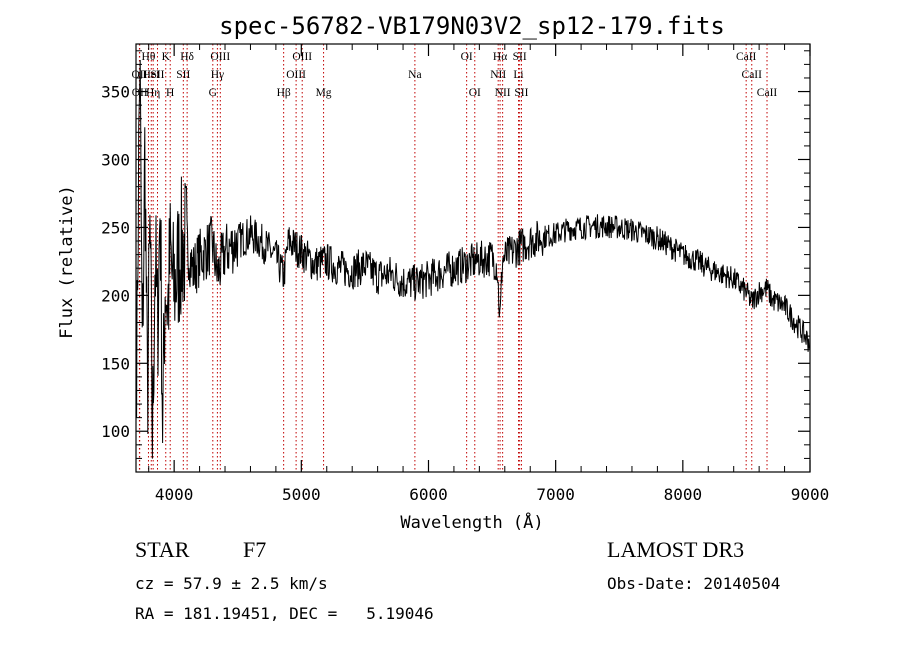 This screenshot has height=649, width=900. Describe the element at coordinates (810, 494) in the screenshot. I see `x-tick-label: 9000` at that location.